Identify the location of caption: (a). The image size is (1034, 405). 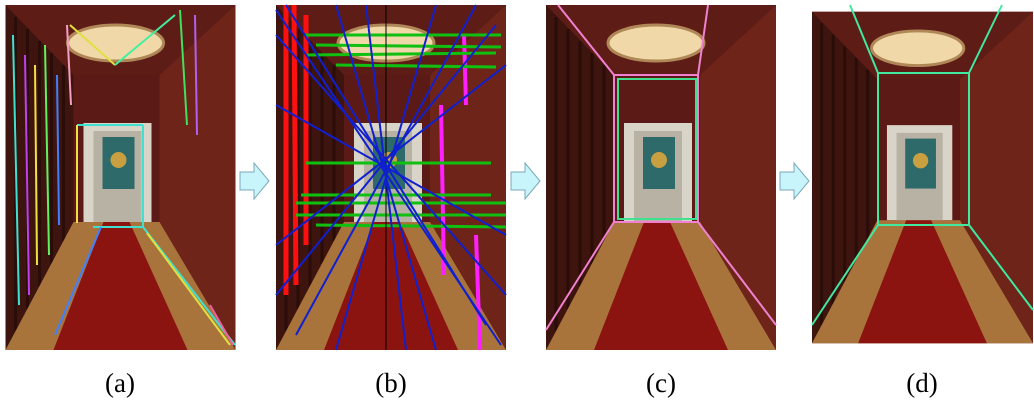
(120, 383).